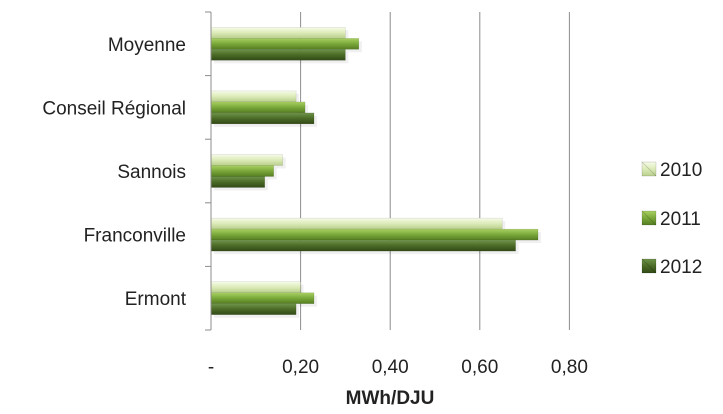 Image resolution: width=723 pixels, height=414 pixels. I want to click on x-tick-labels: - 0,20 0,40 0,60 0,80, so click(398, 367).